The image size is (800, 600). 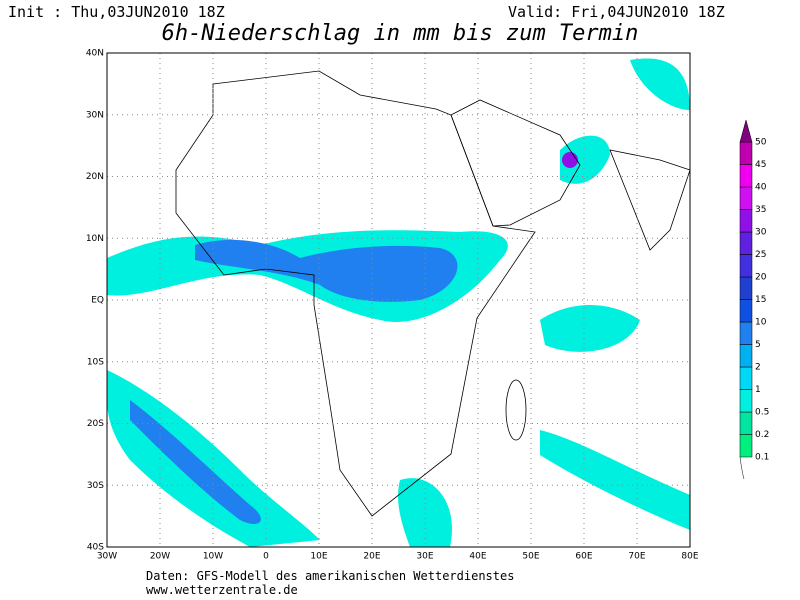 I want to click on lon-label: 10W, so click(x=213, y=557).